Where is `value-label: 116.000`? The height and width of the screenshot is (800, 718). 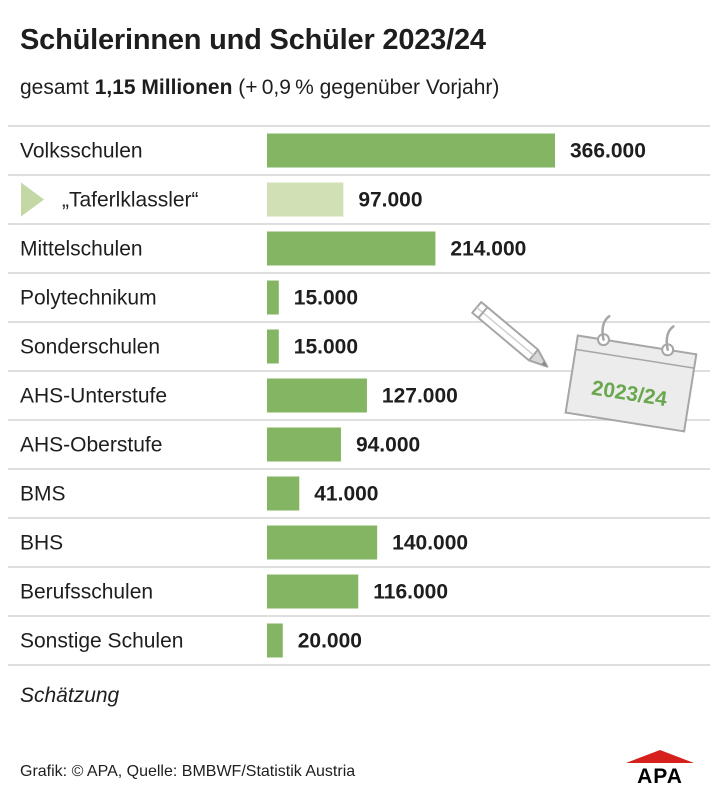
value-label: 116.000 is located at coordinates (410, 592).